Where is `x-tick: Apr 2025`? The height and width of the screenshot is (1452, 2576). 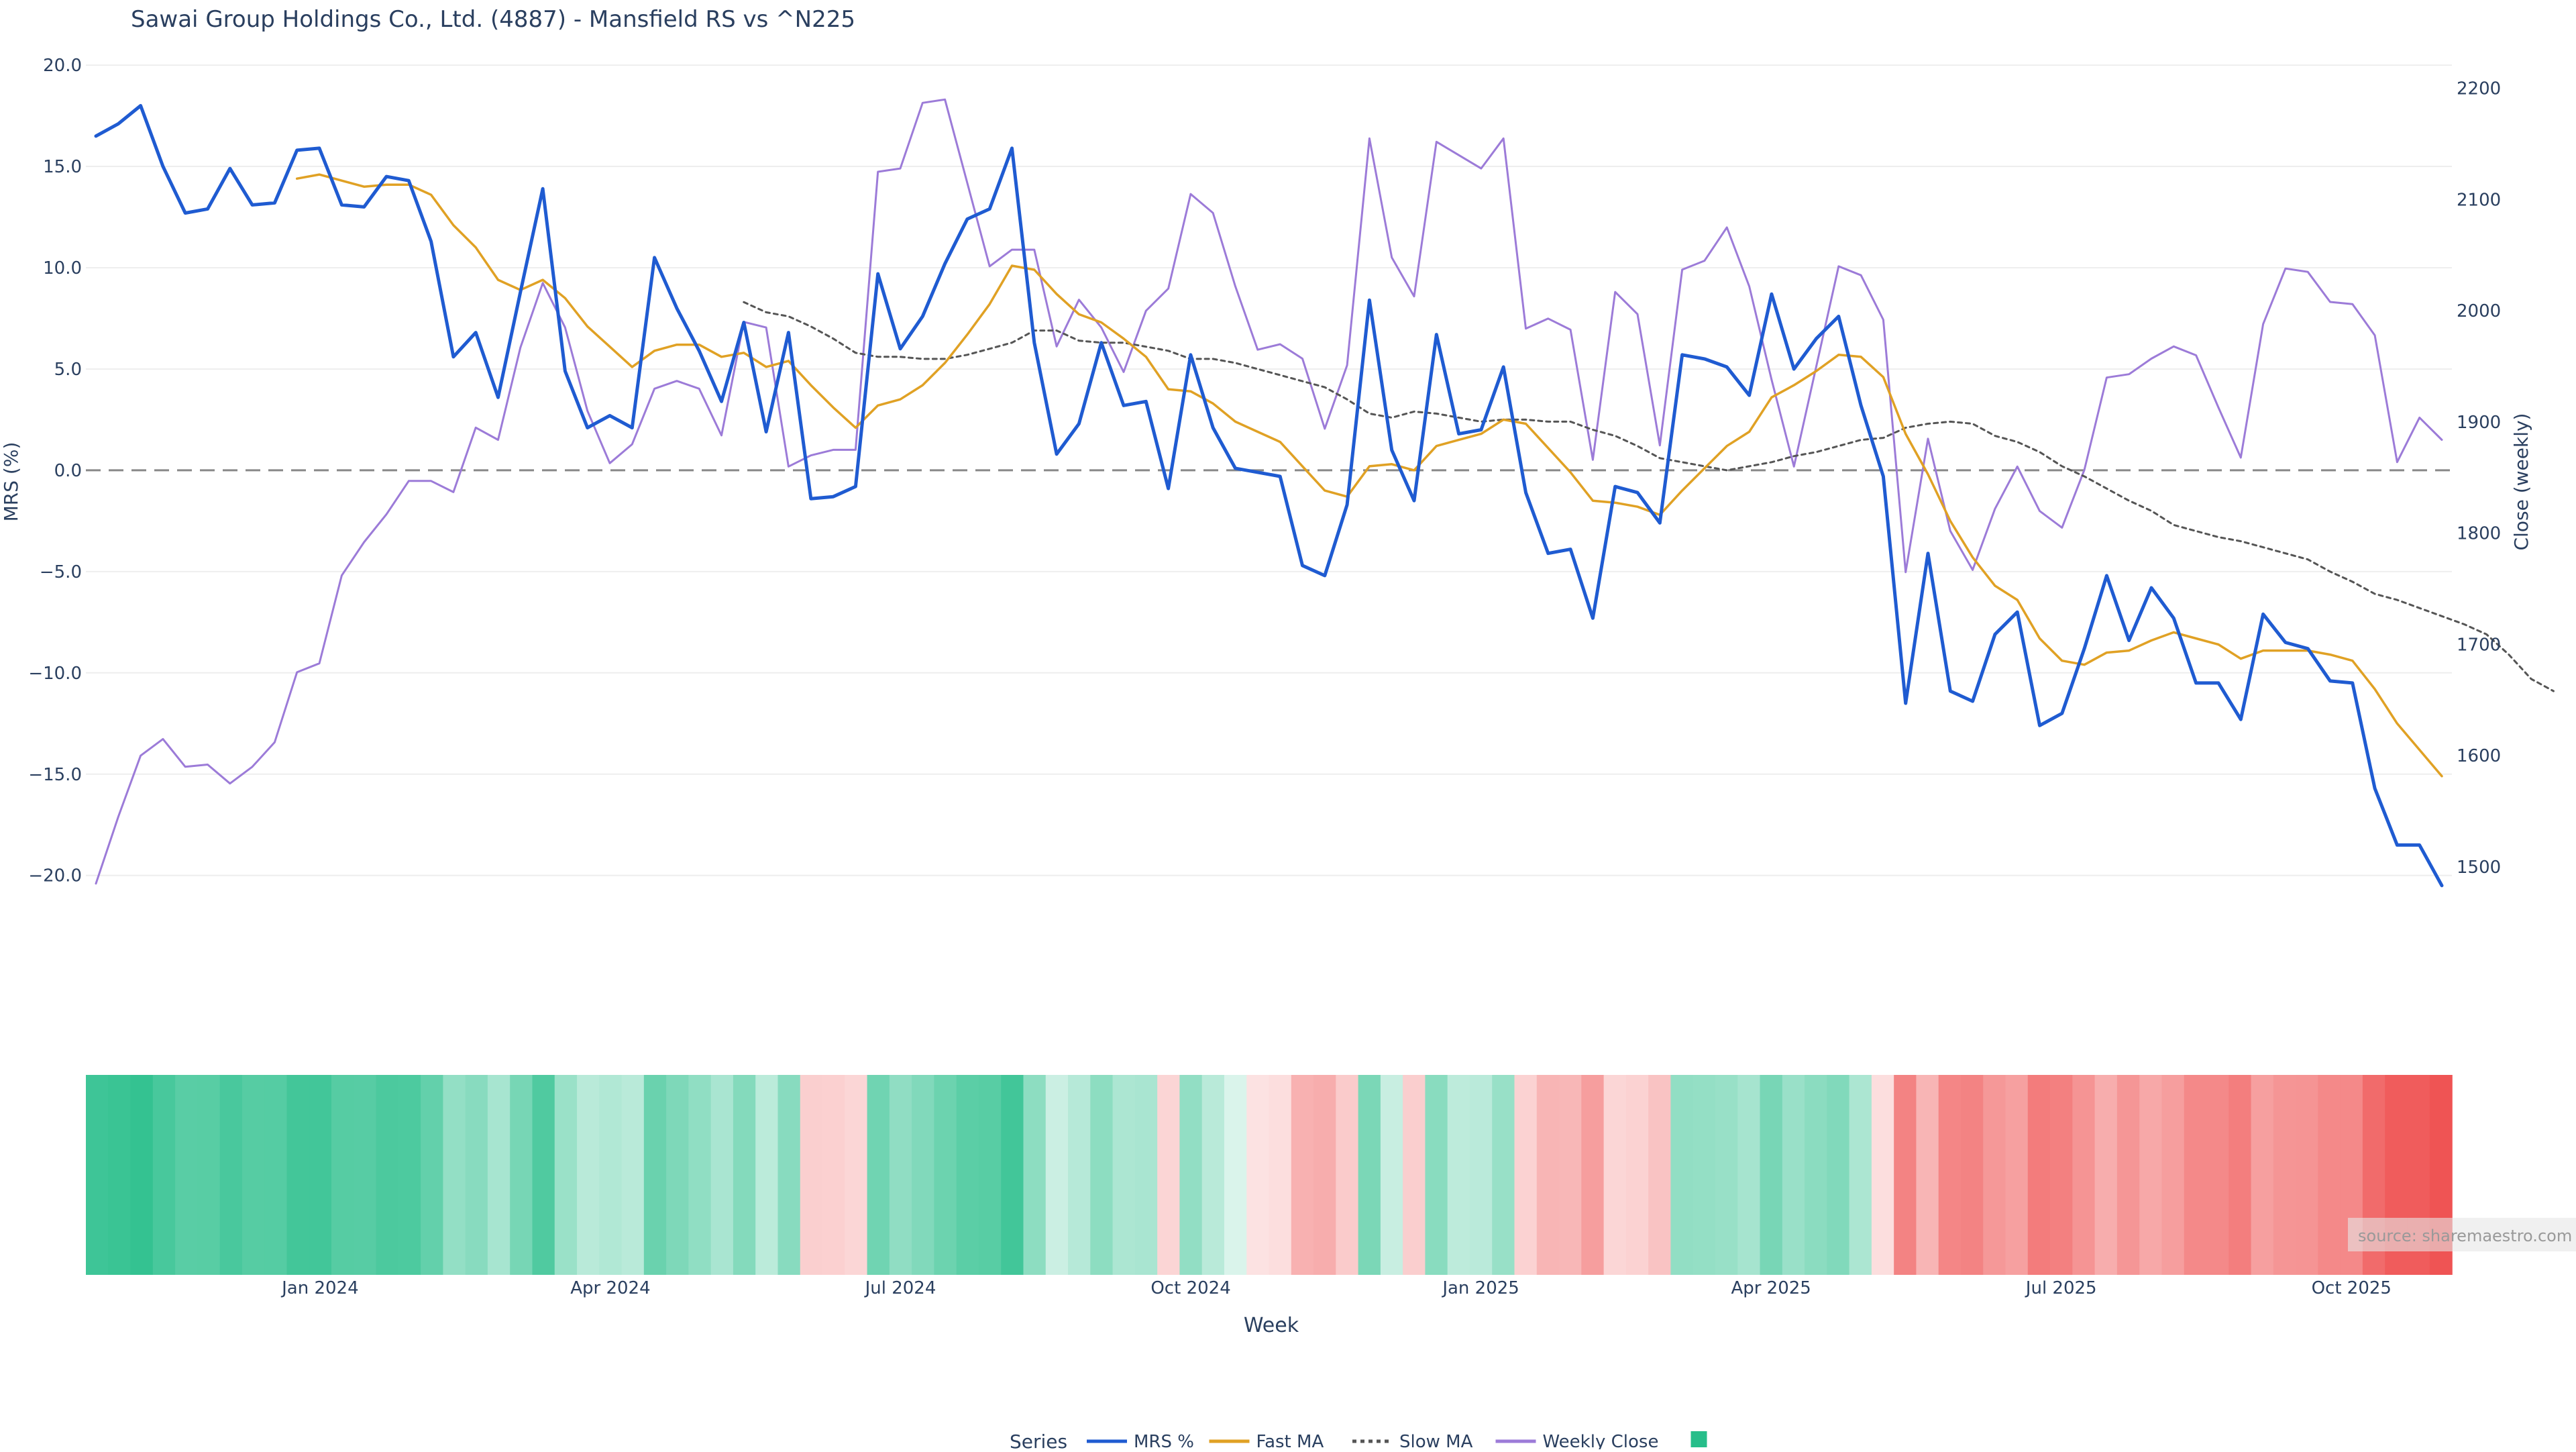
x-tick: Apr 2025 is located at coordinates (1771, 1288).